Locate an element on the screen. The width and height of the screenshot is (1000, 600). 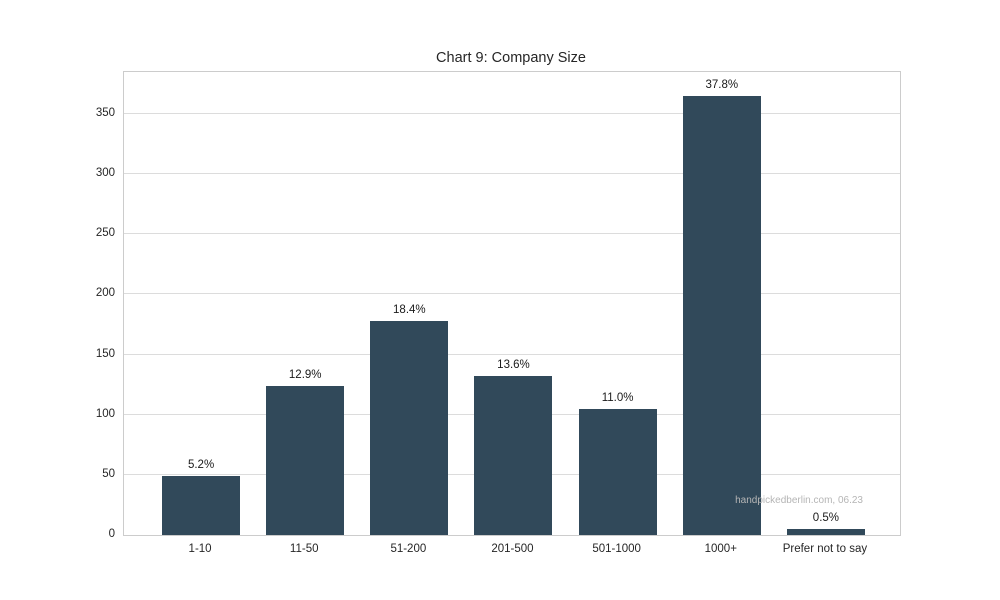
y-tick-label: 300 is located at coordinates (105, 173).